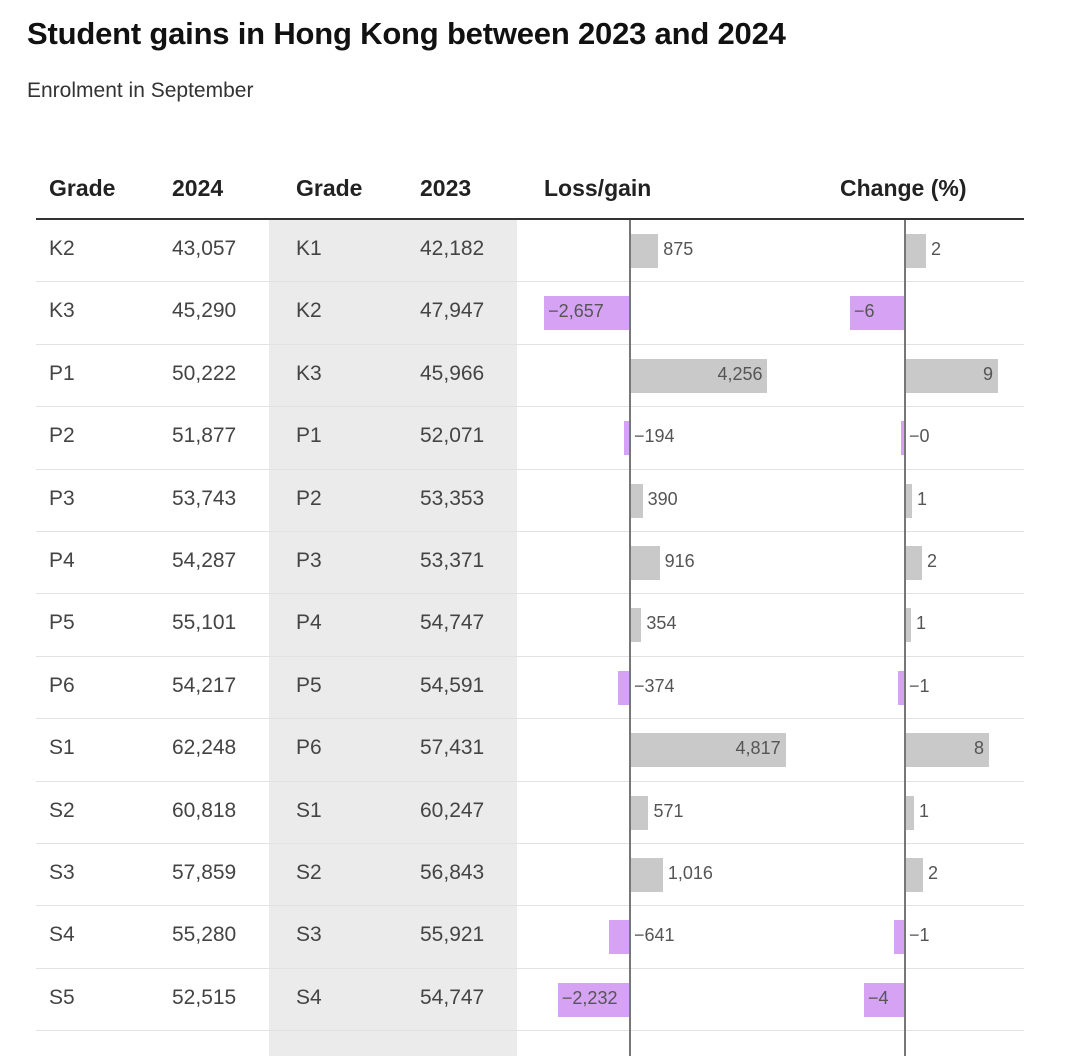 This screenshot has width=1080, height=1056. Describe the element at coordinates (452, 248) in the screenshot. I see `enrolment-2023-cell: 42,182` at that location.